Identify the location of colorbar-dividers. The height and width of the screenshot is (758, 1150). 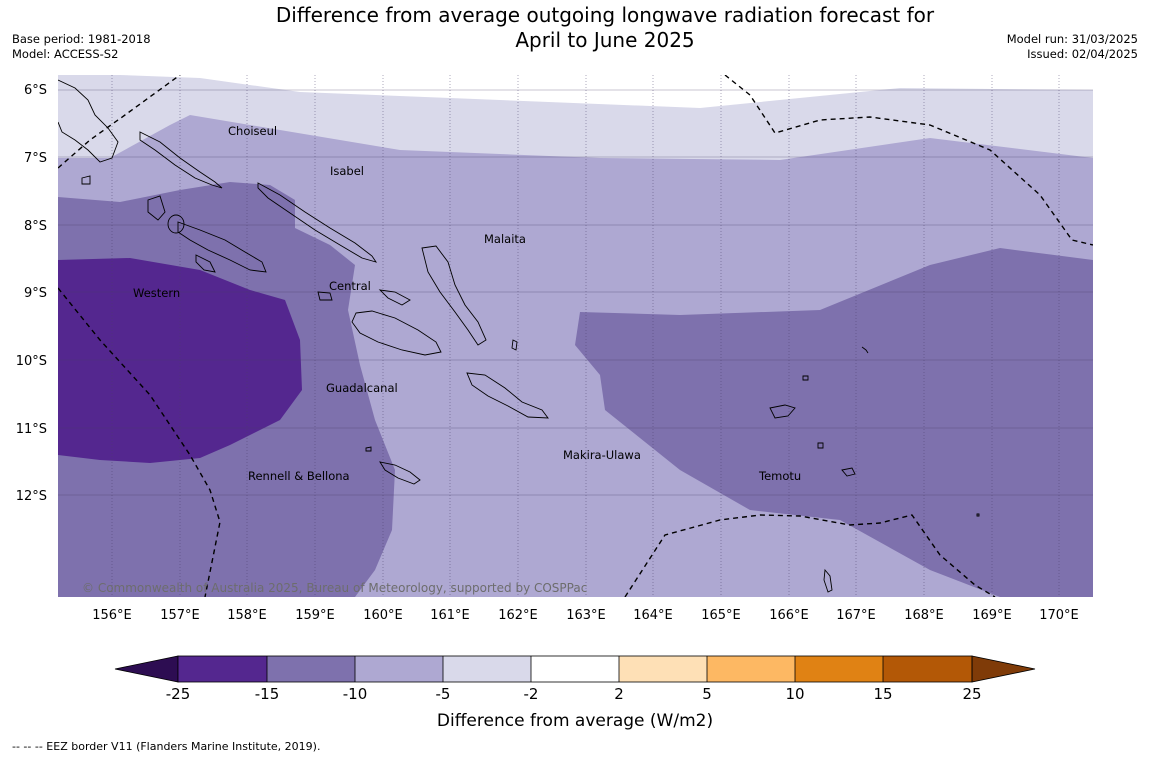
(575, 669).